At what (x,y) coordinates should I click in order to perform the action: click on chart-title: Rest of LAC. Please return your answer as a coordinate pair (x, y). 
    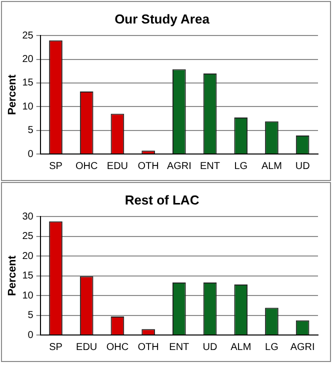
    Looking at the image, I should click on (162, 200).